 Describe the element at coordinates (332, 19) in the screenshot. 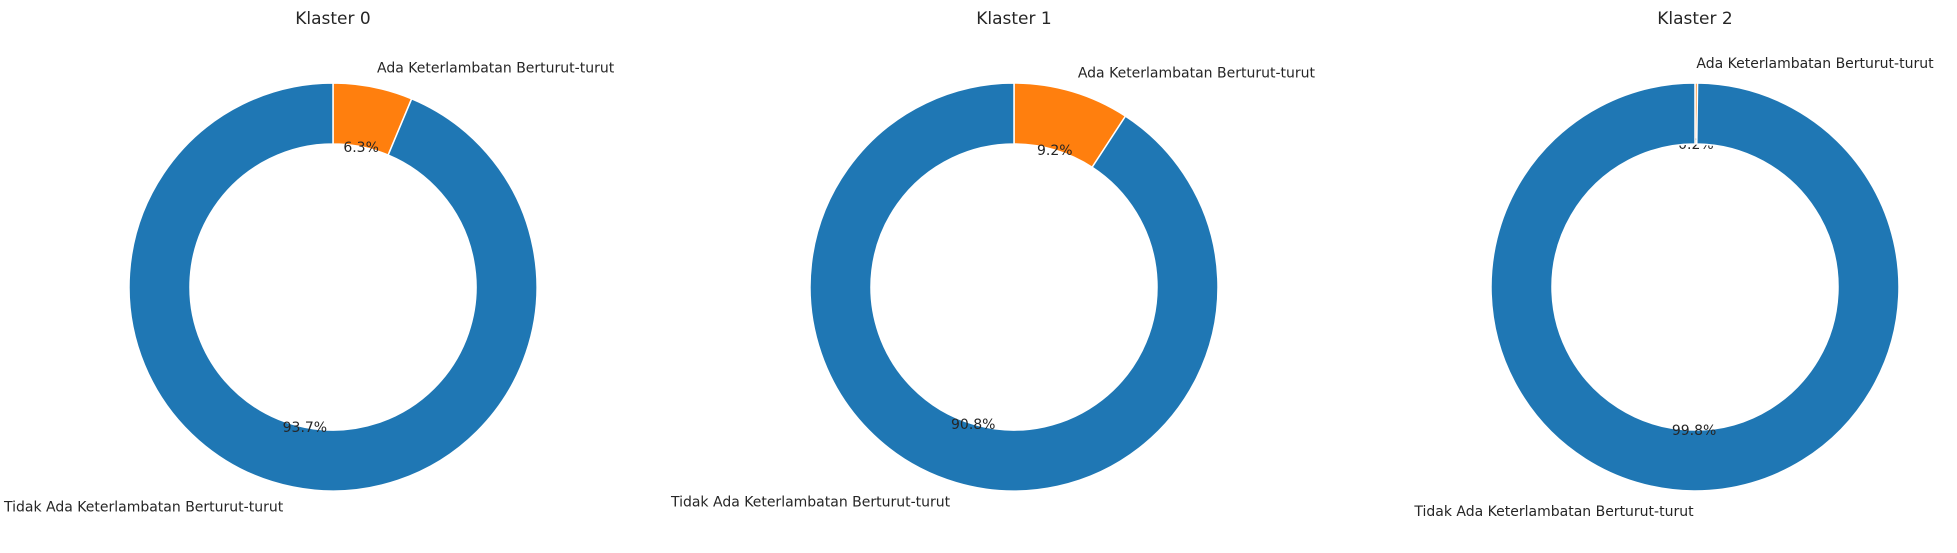

I see `chart-title: Klaster 0` at that location.